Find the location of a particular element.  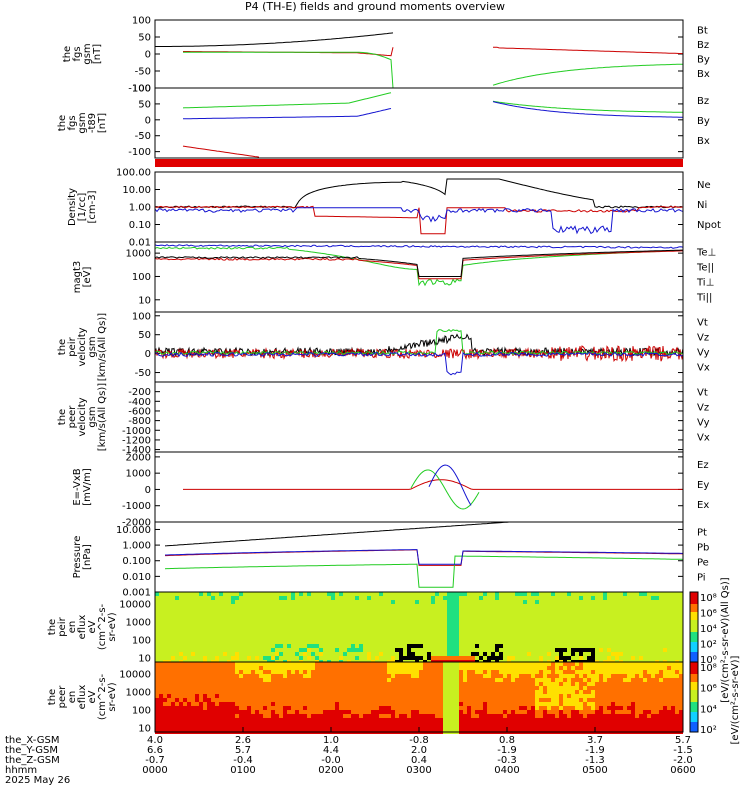

x-tick-label: 4.4 is located at coordinates (331, 750).